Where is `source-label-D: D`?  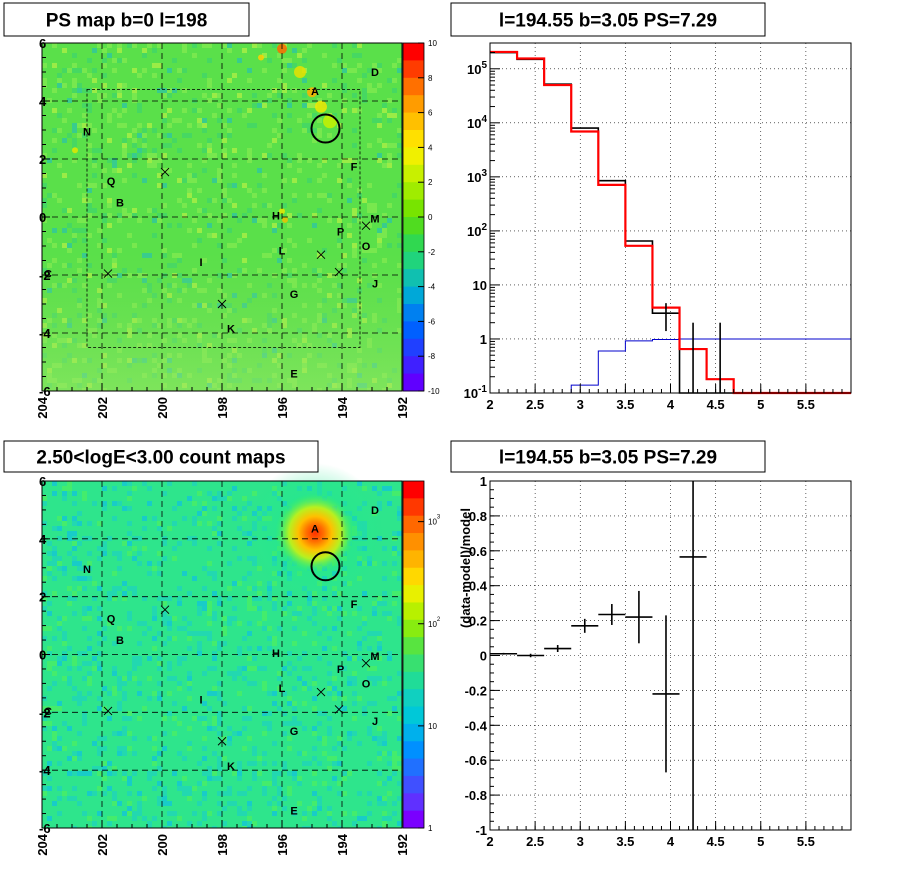
source-label-D: D is located at coordinates (375, 73).